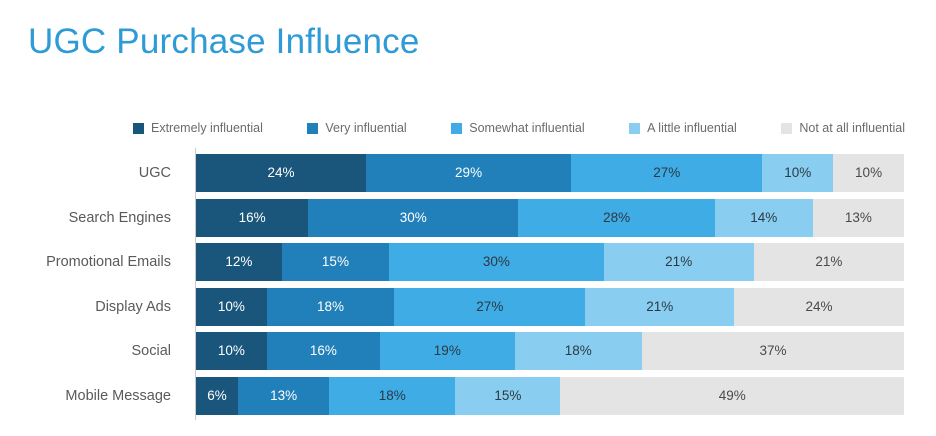  I want to click on bar-segment-value: 29%, so click(469, 173).